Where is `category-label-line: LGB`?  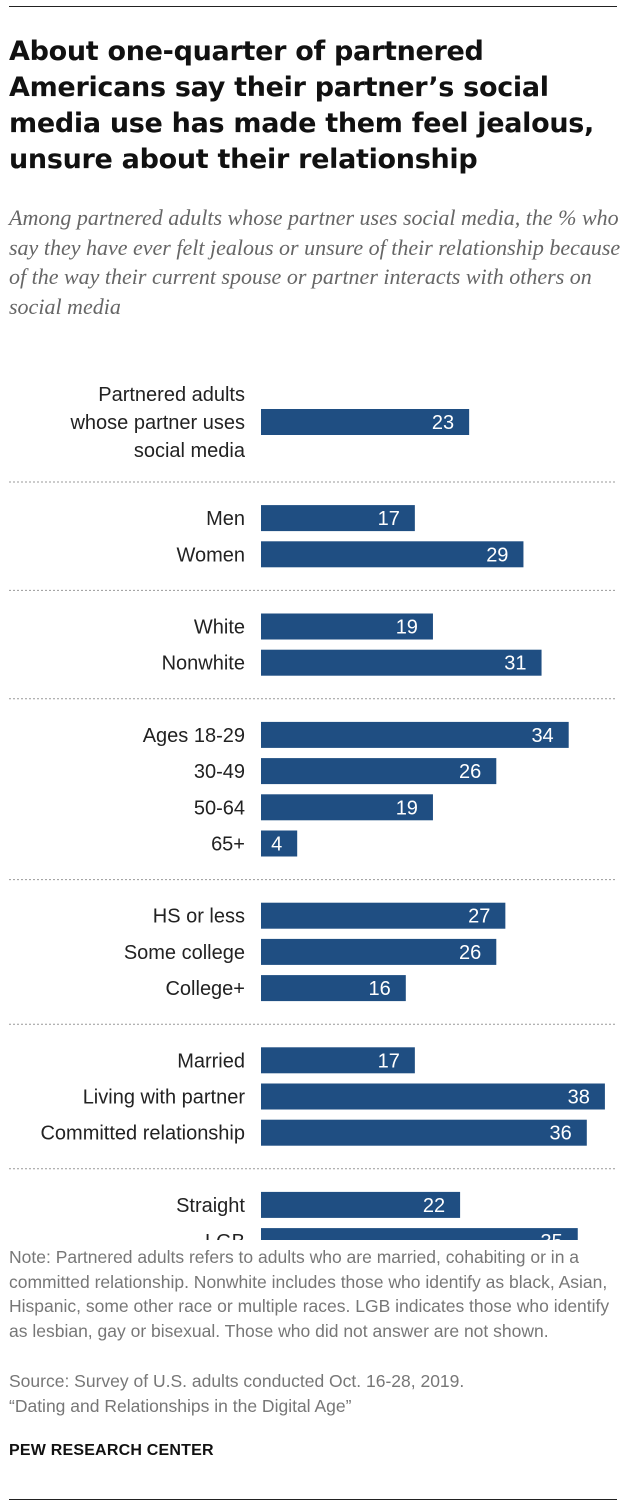
category-label-line: LGB is located at coordinates (225, 1235).